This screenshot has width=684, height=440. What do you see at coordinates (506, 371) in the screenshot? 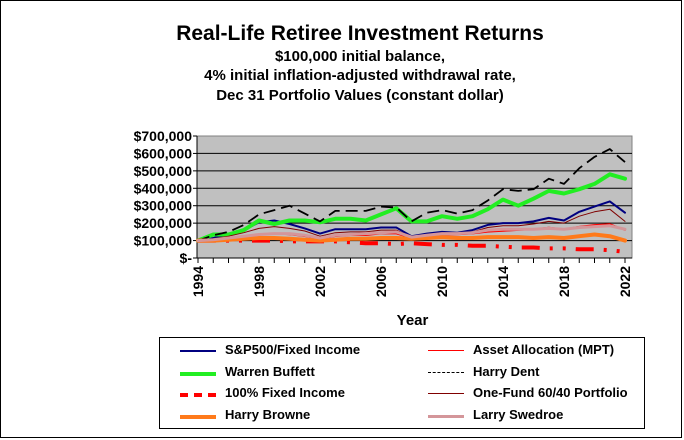
I see `legend-label: Harry Dent` at bounding box center [506, 371].